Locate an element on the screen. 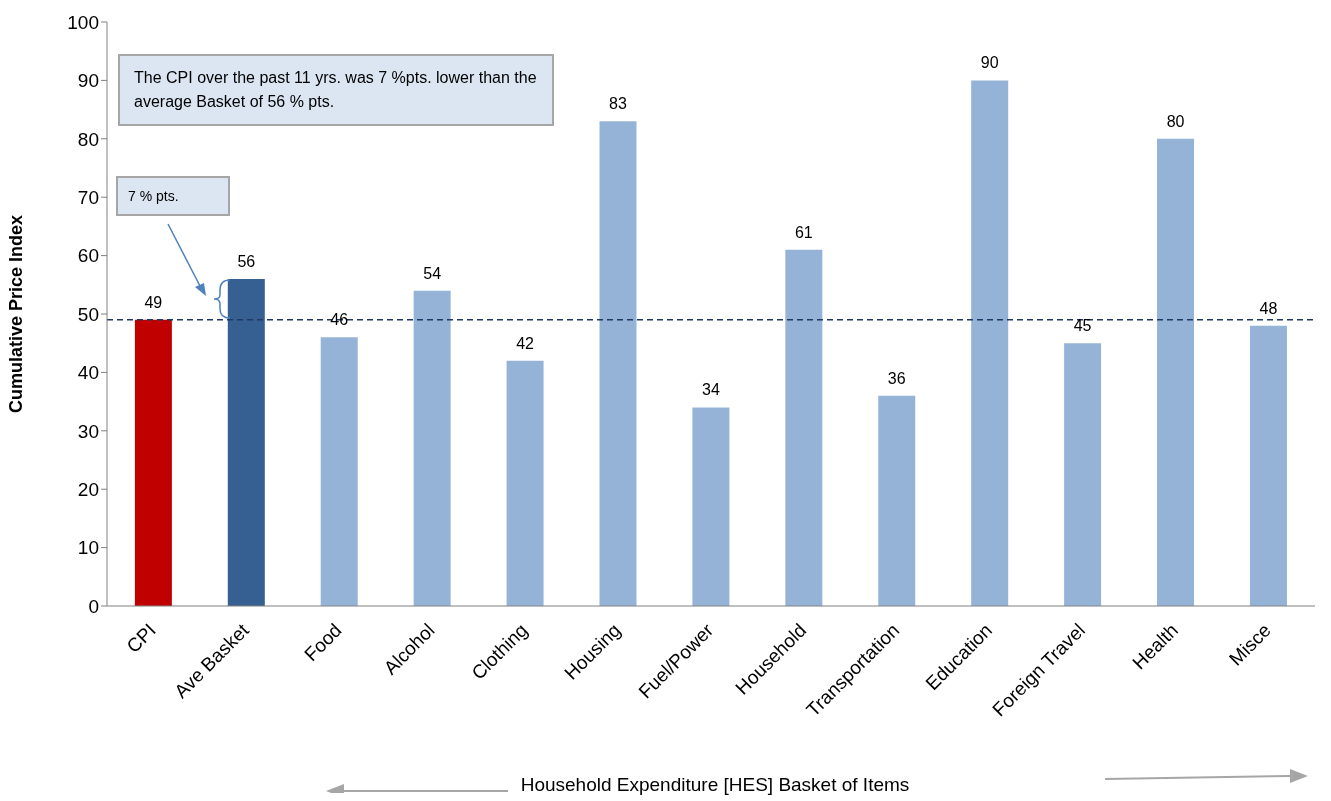  y-tick-label: 20 is located at coordinates (88, 489).